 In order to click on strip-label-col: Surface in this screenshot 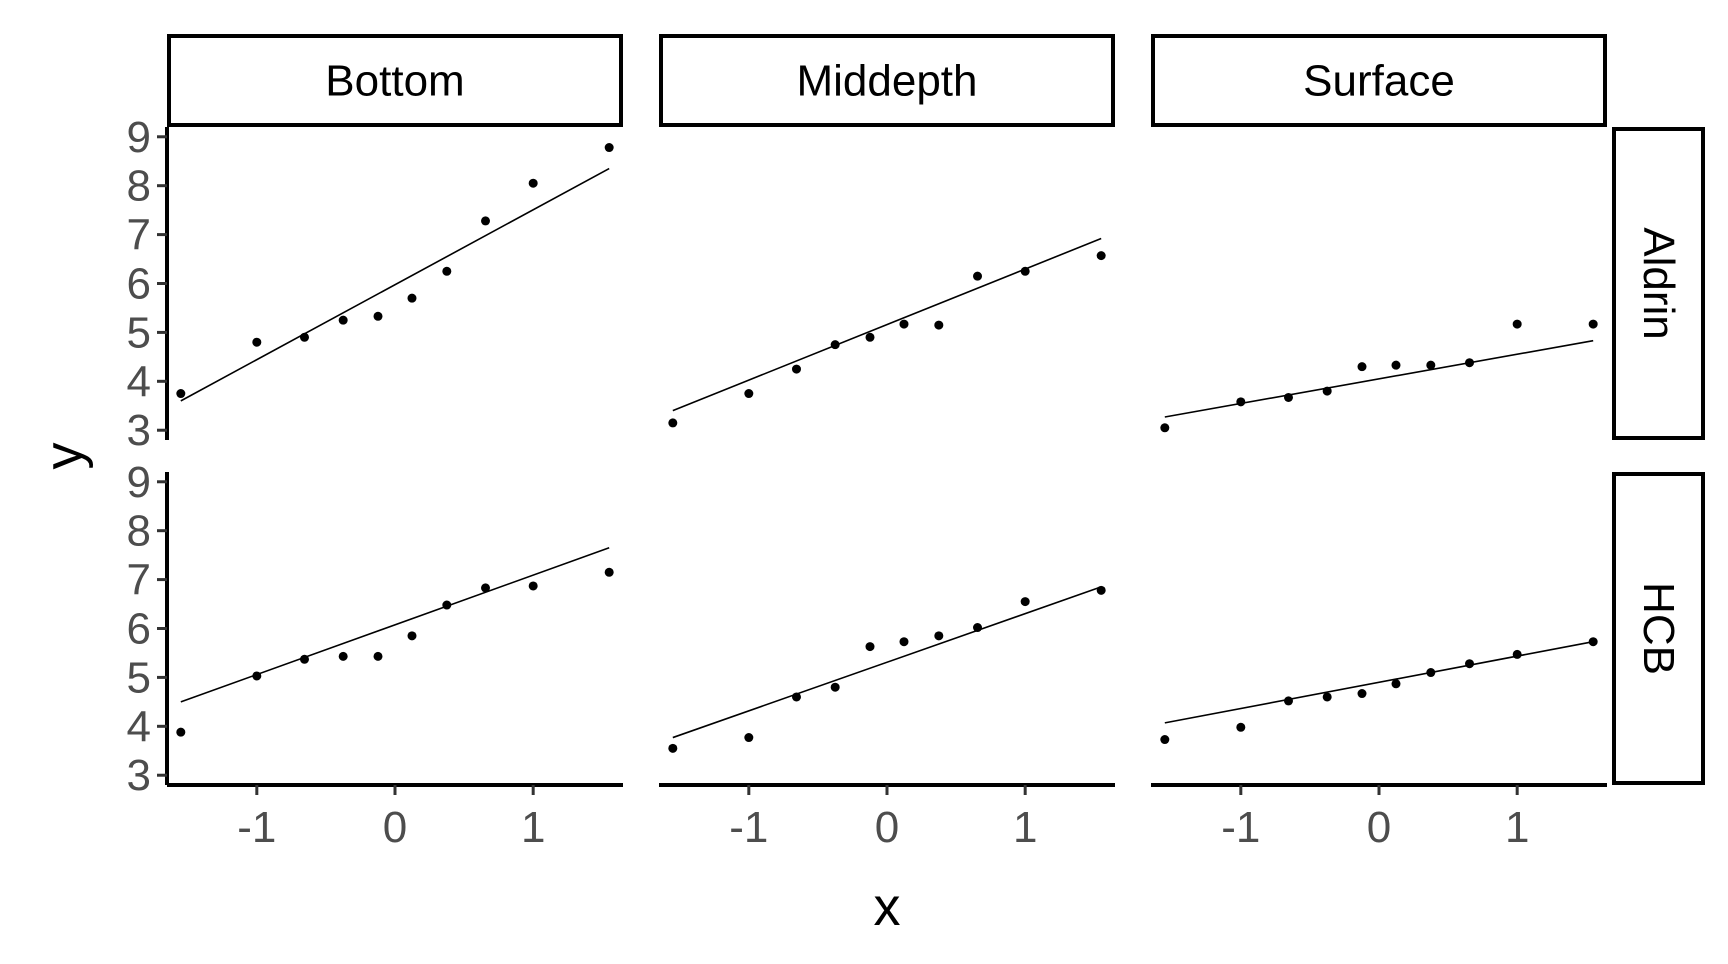, I will do `click(1379, 81)`.